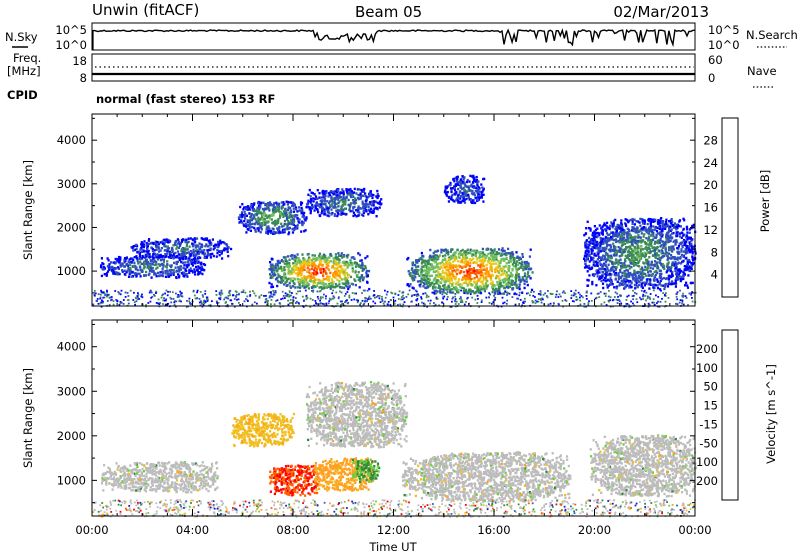 Image resolution: width=800 pixels, height=554 pixels. What do you see at coordinates (393, 39) in the screenshot?
I see `noise-trace` at bounding box center [393, 39].